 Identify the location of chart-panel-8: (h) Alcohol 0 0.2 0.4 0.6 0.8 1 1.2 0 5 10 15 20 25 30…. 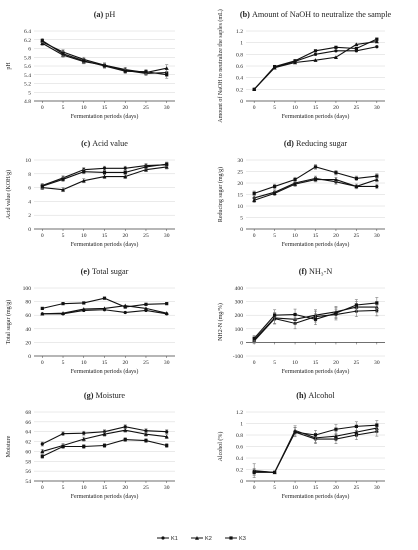
(301, 445).